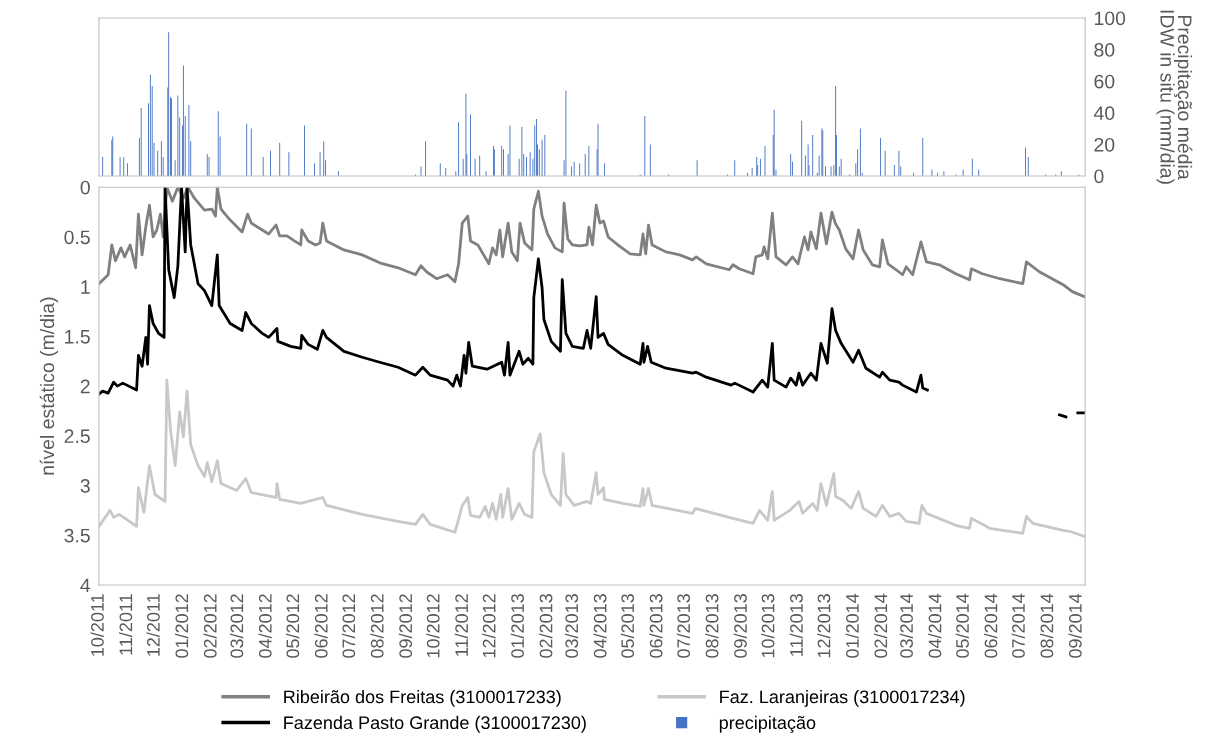 This screenshot has height=749, width=1213. What do you see at coordinates (181, 626) in the screenshot?
I see `x-tick-label: 01/2012` at bounding box center [181, 626].